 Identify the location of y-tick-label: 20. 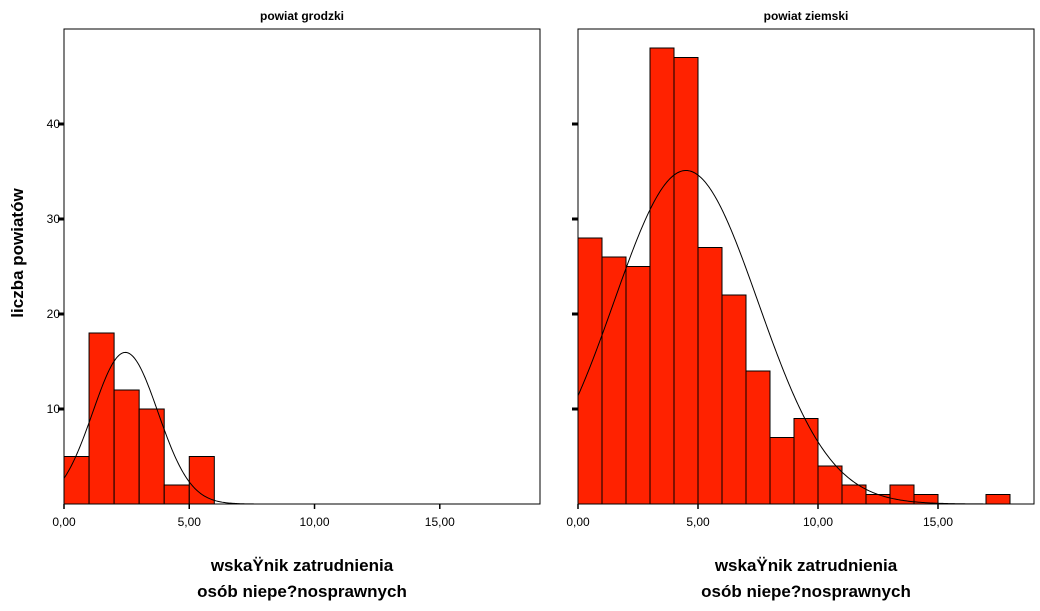
(54, 314).